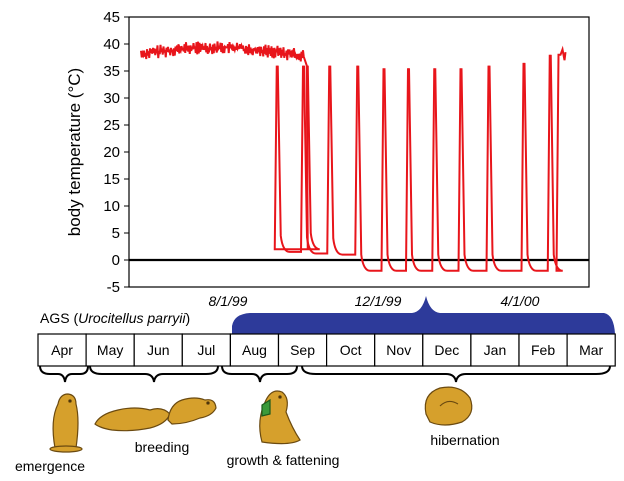  I want to click on y-tick-label: 45, so click(111, 17).